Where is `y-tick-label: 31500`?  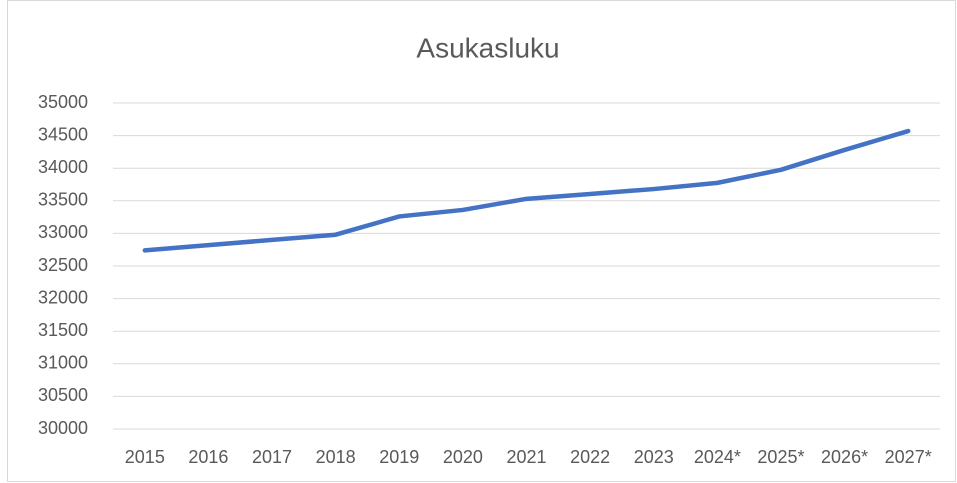 y-tick-label: 31500 is located at coordinates (63, 330).